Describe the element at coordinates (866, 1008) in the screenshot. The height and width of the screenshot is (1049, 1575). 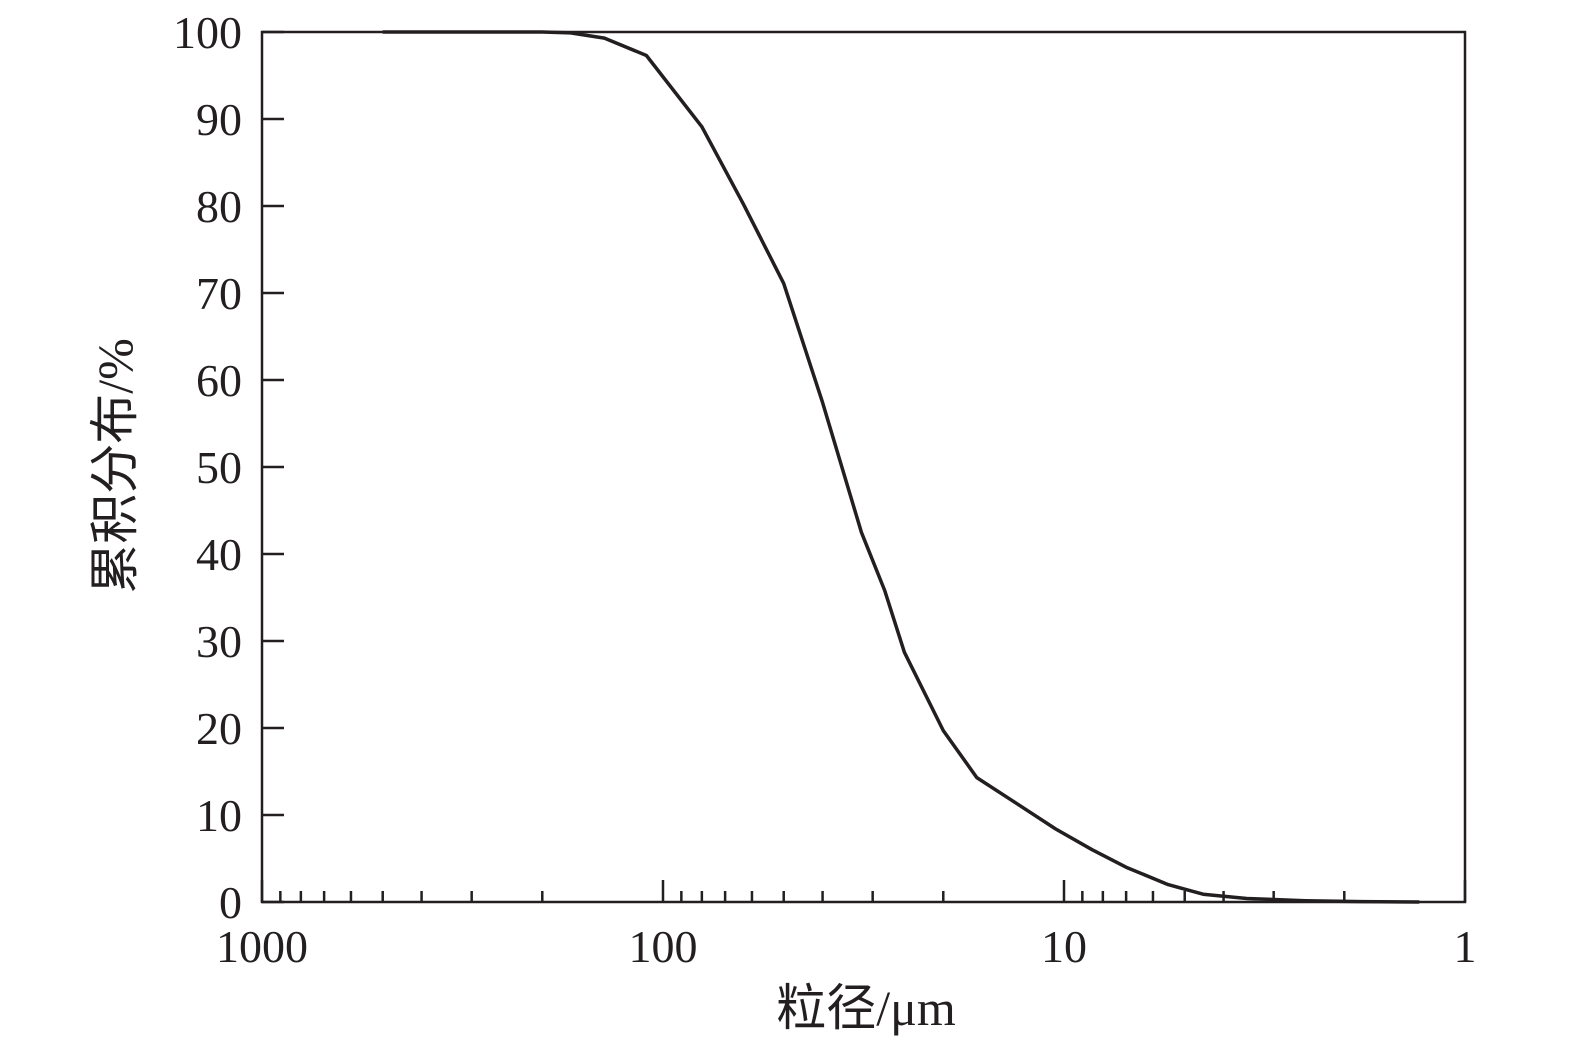
I see `x-axis-title: 粒径/μm` at that location.